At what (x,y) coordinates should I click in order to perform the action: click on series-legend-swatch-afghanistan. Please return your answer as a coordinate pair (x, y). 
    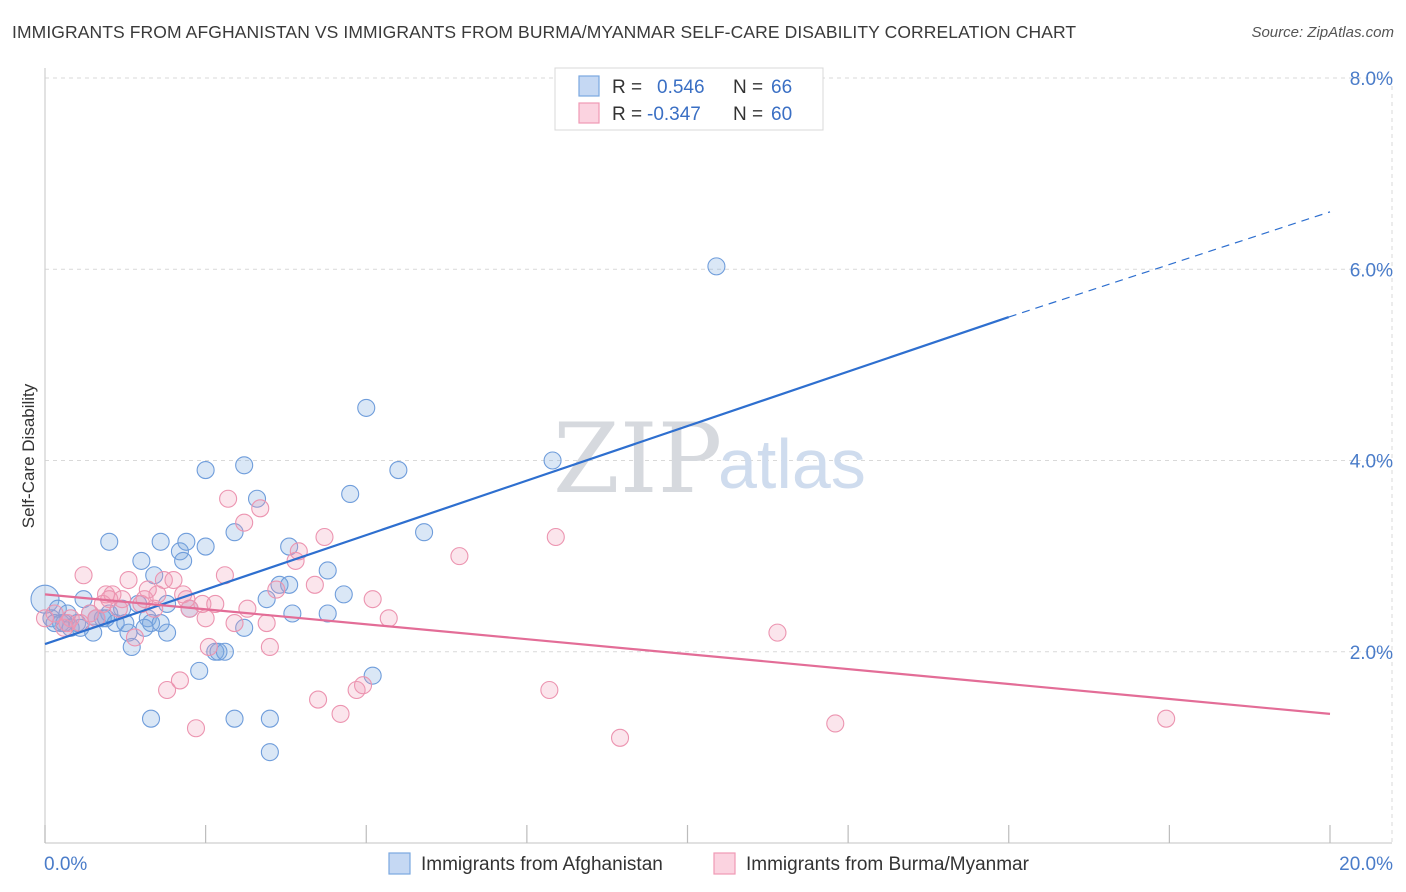
    Looking at the image, I should click on (399, 863).